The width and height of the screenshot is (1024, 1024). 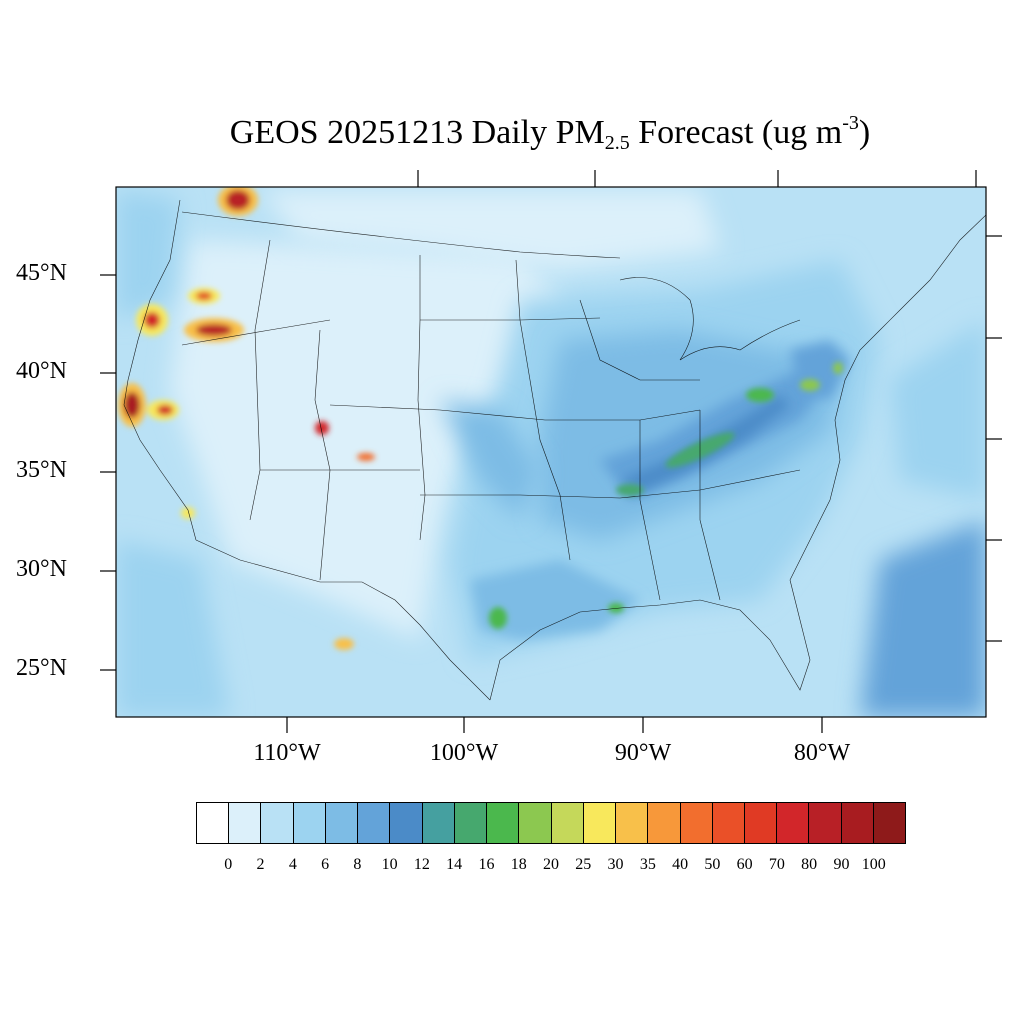 I want to click on field-west-light, so click(x=365, y=440).